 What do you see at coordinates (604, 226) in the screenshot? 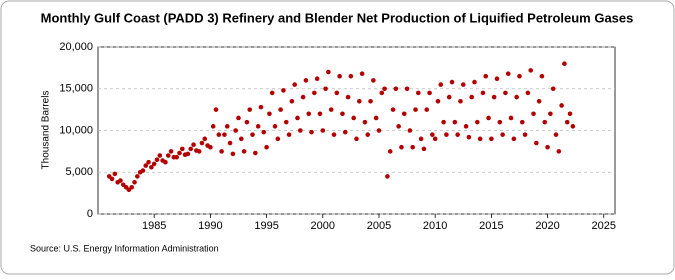
I see `x-tick-label: 2025` at bounding box center [604, 226].